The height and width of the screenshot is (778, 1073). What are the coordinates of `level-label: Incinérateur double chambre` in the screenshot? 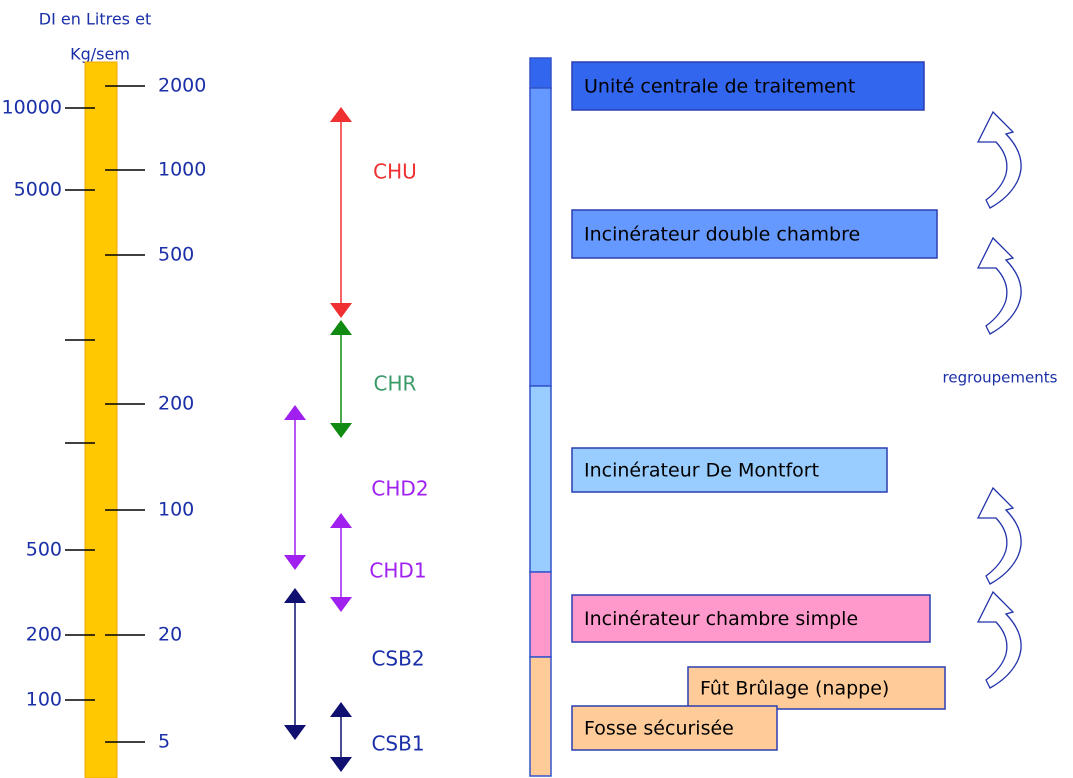 It's located at (722, 235).